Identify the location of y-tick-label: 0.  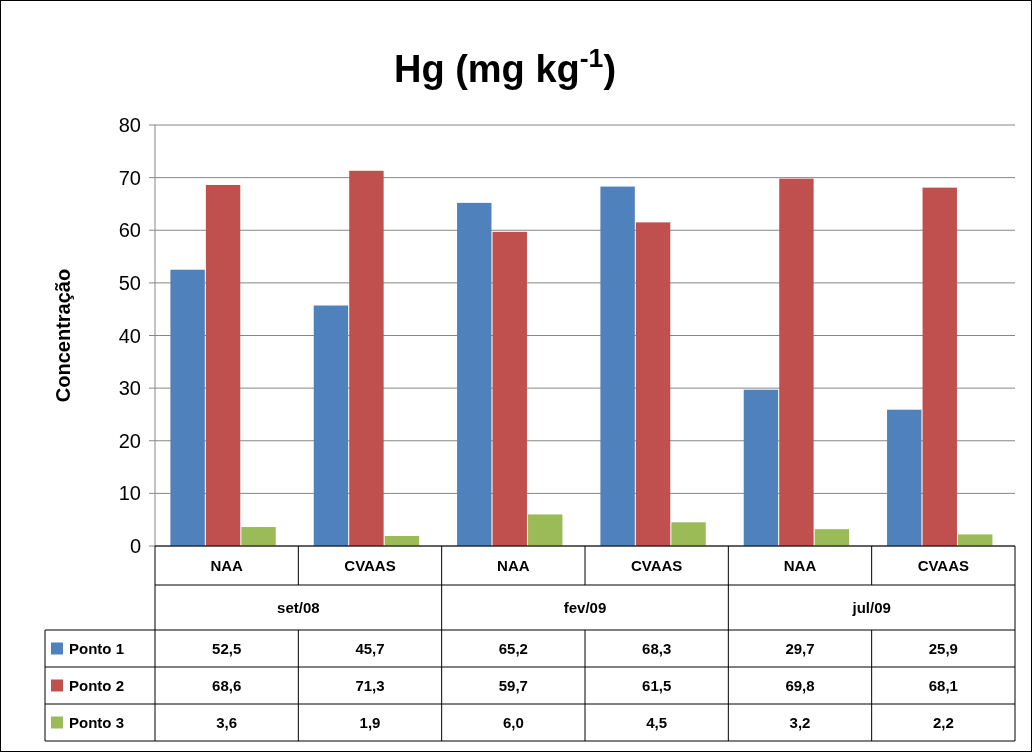
(135, 546).